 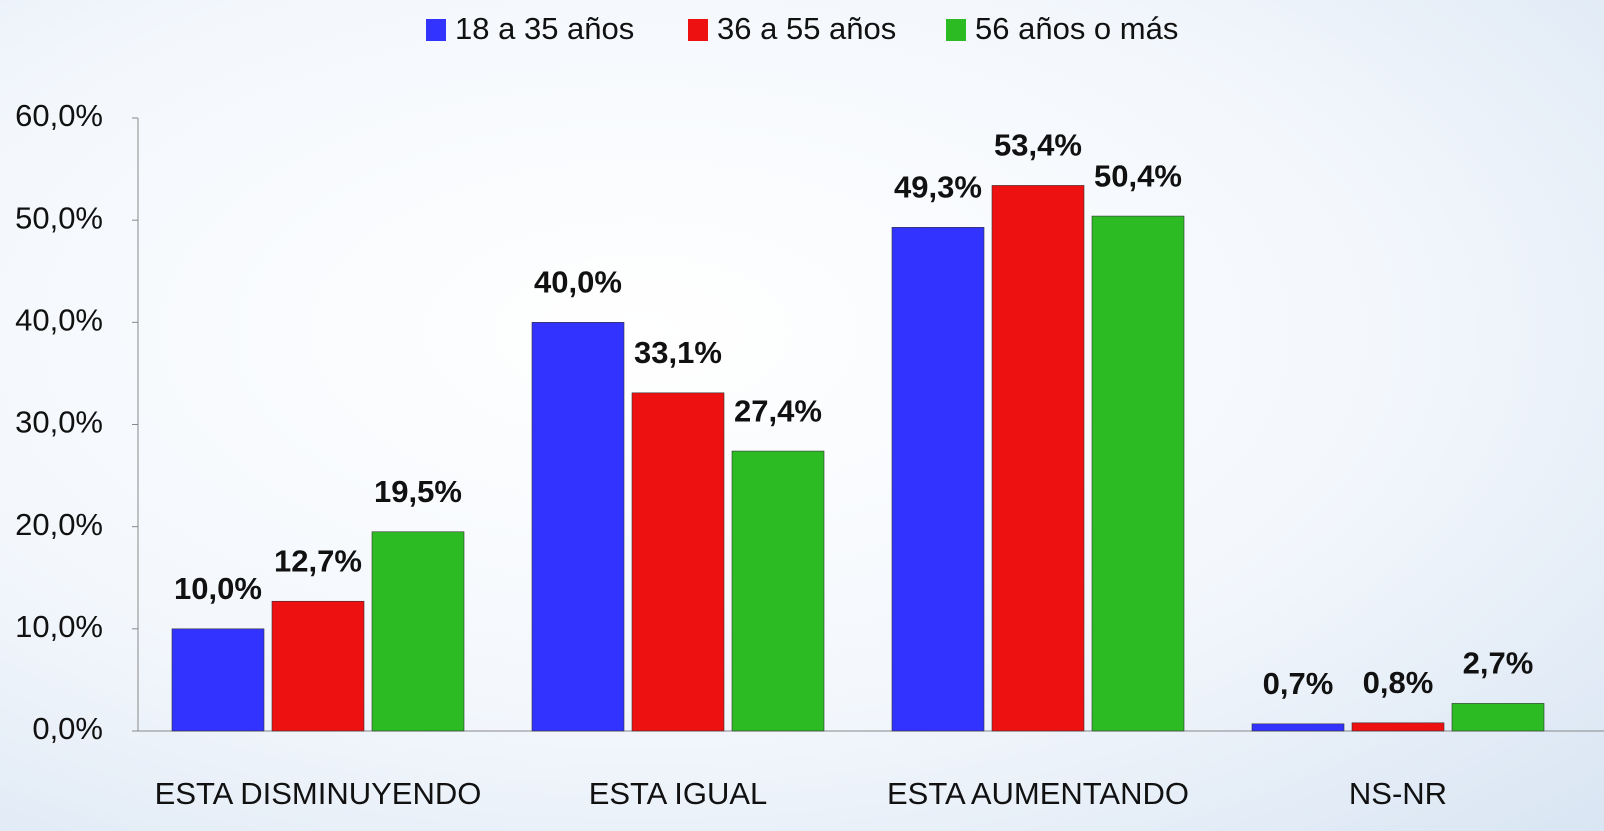 I want to click on data-label: 12,7%, so click(x=318, y=560).